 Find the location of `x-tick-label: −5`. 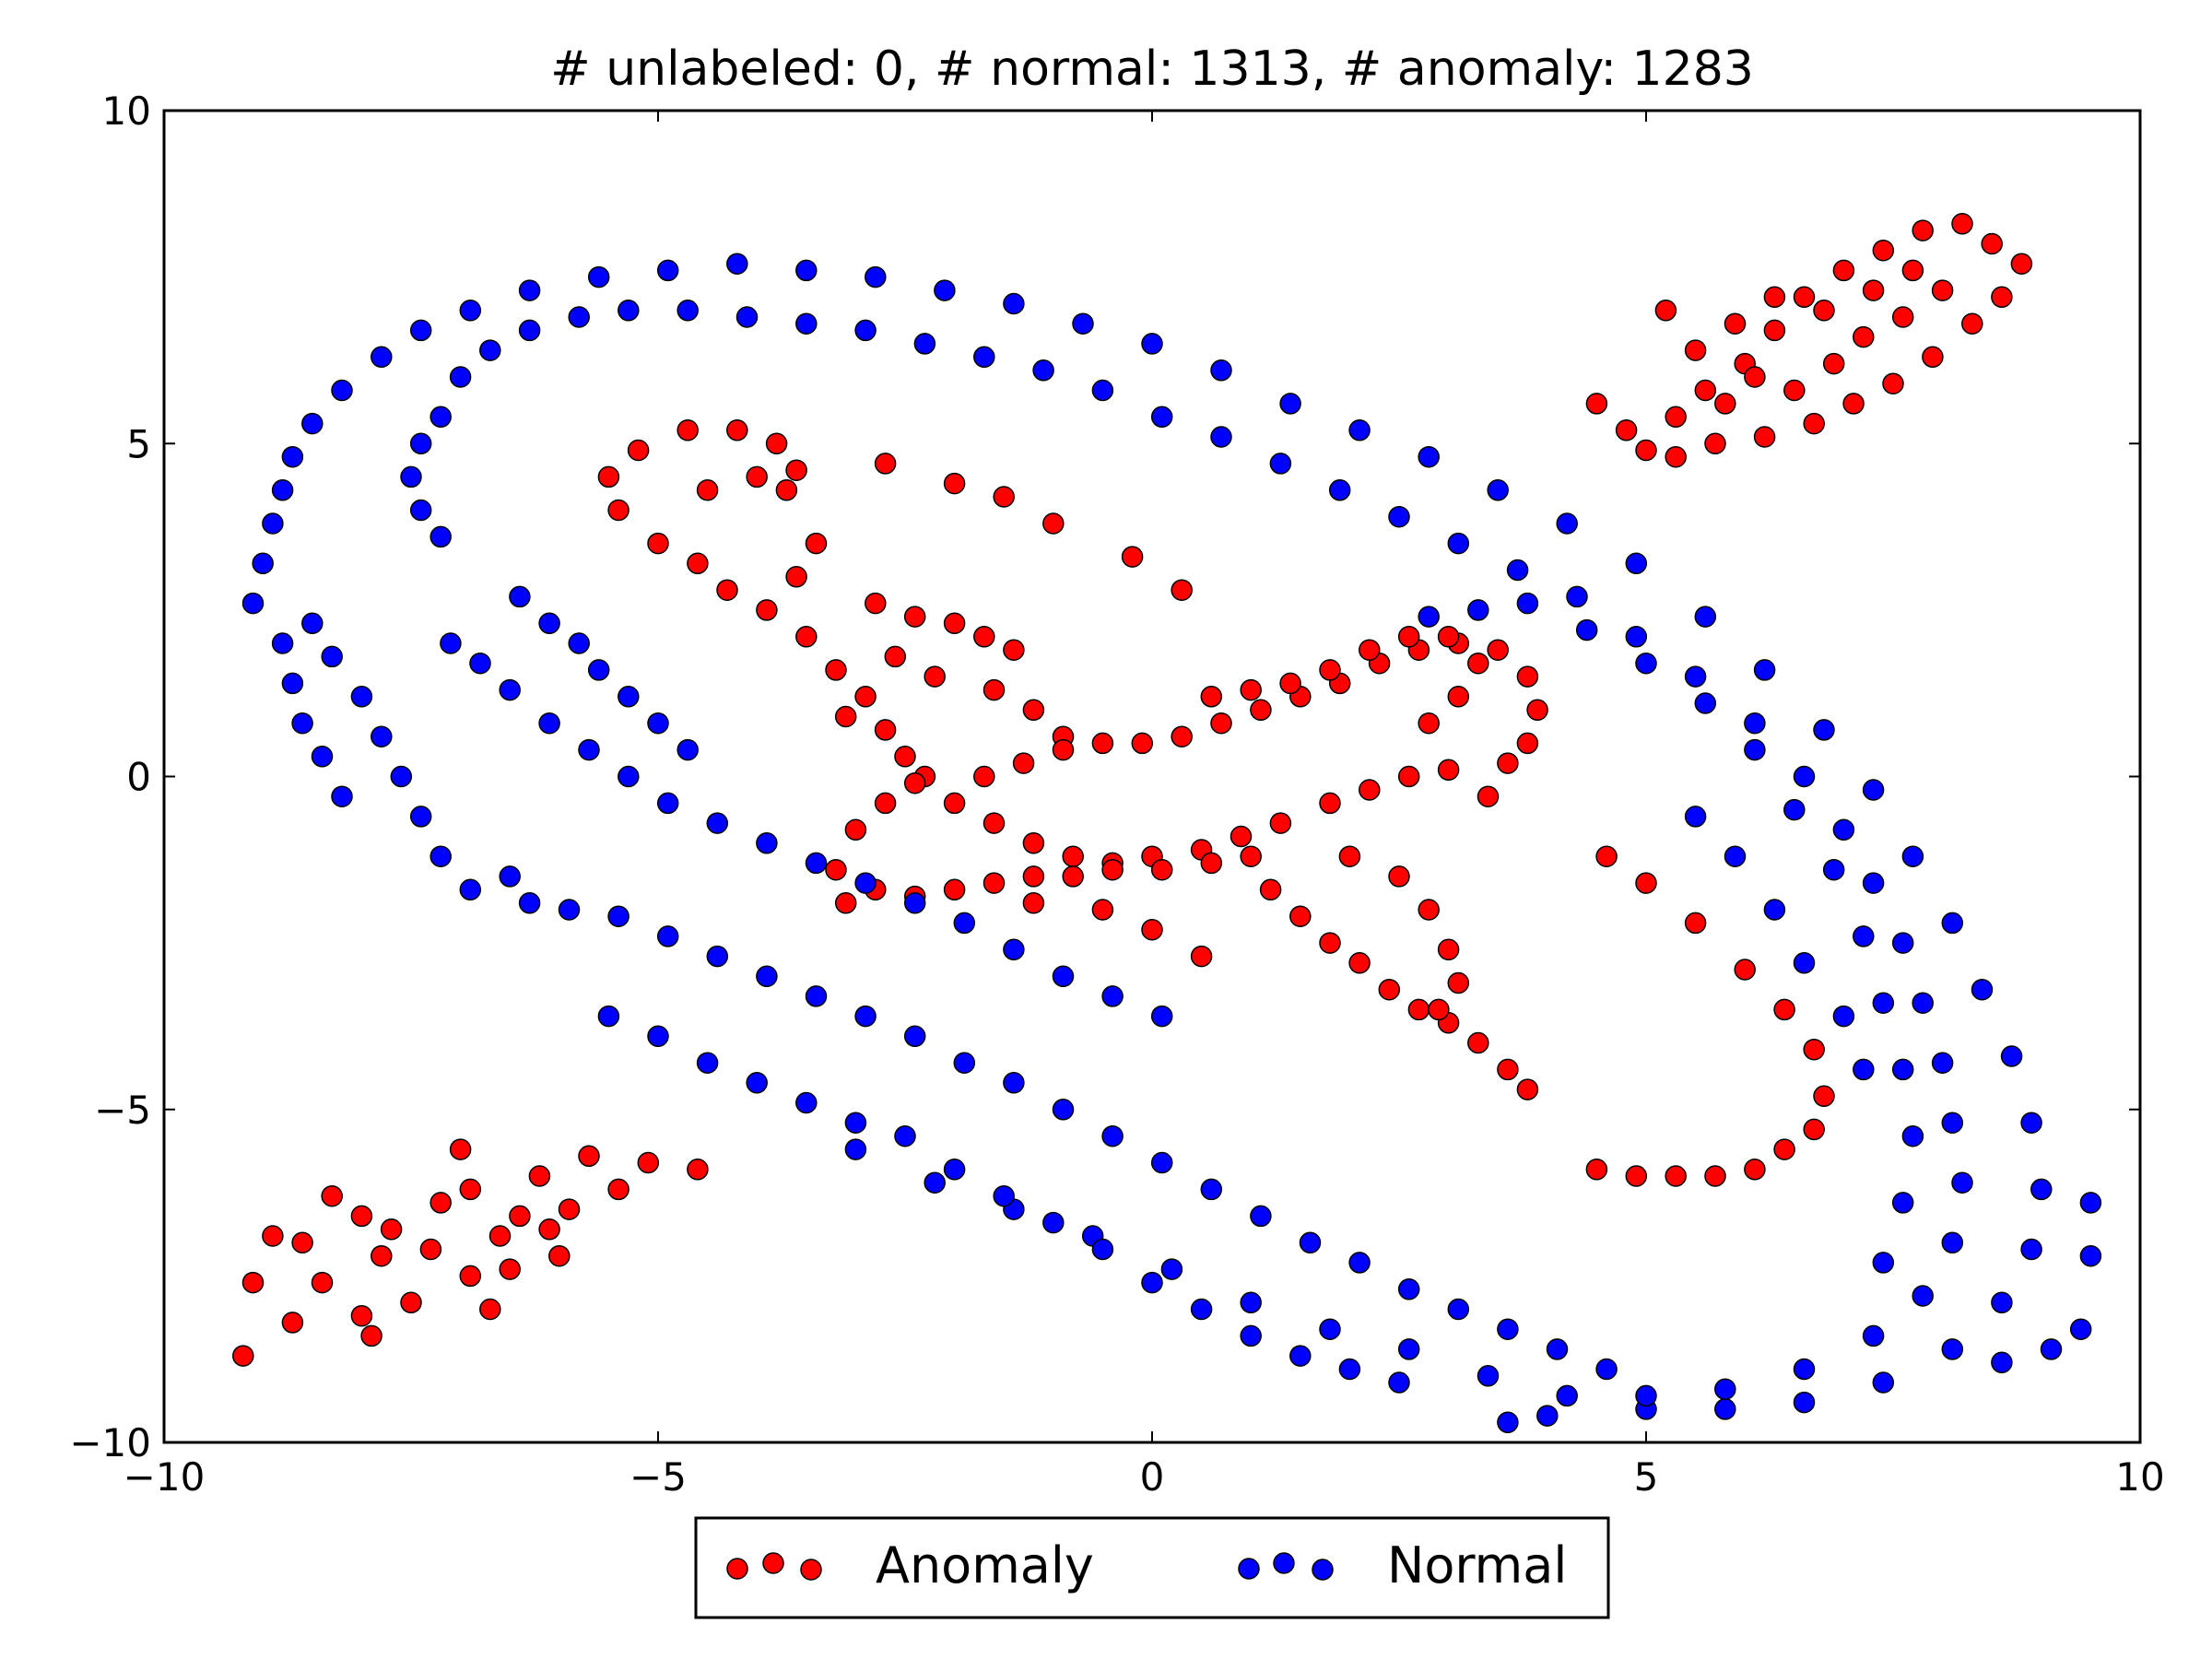

x-tick-label: −5 is located at coordinates (658, 1477).